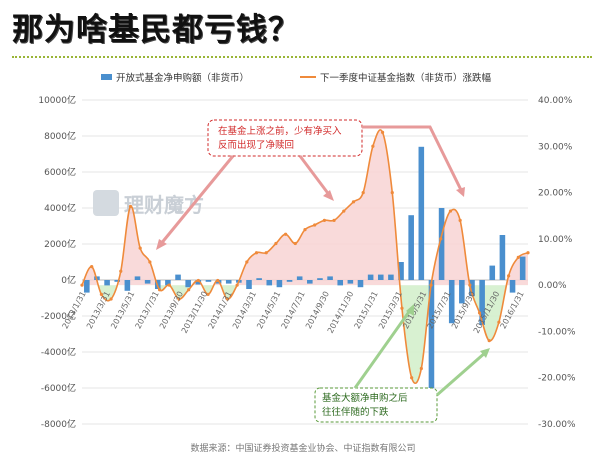 The height and width of the screenshot is (464, 606). Describe the element at coordinates (302, 57) in the screenshot. I see `title-divider` at that location.